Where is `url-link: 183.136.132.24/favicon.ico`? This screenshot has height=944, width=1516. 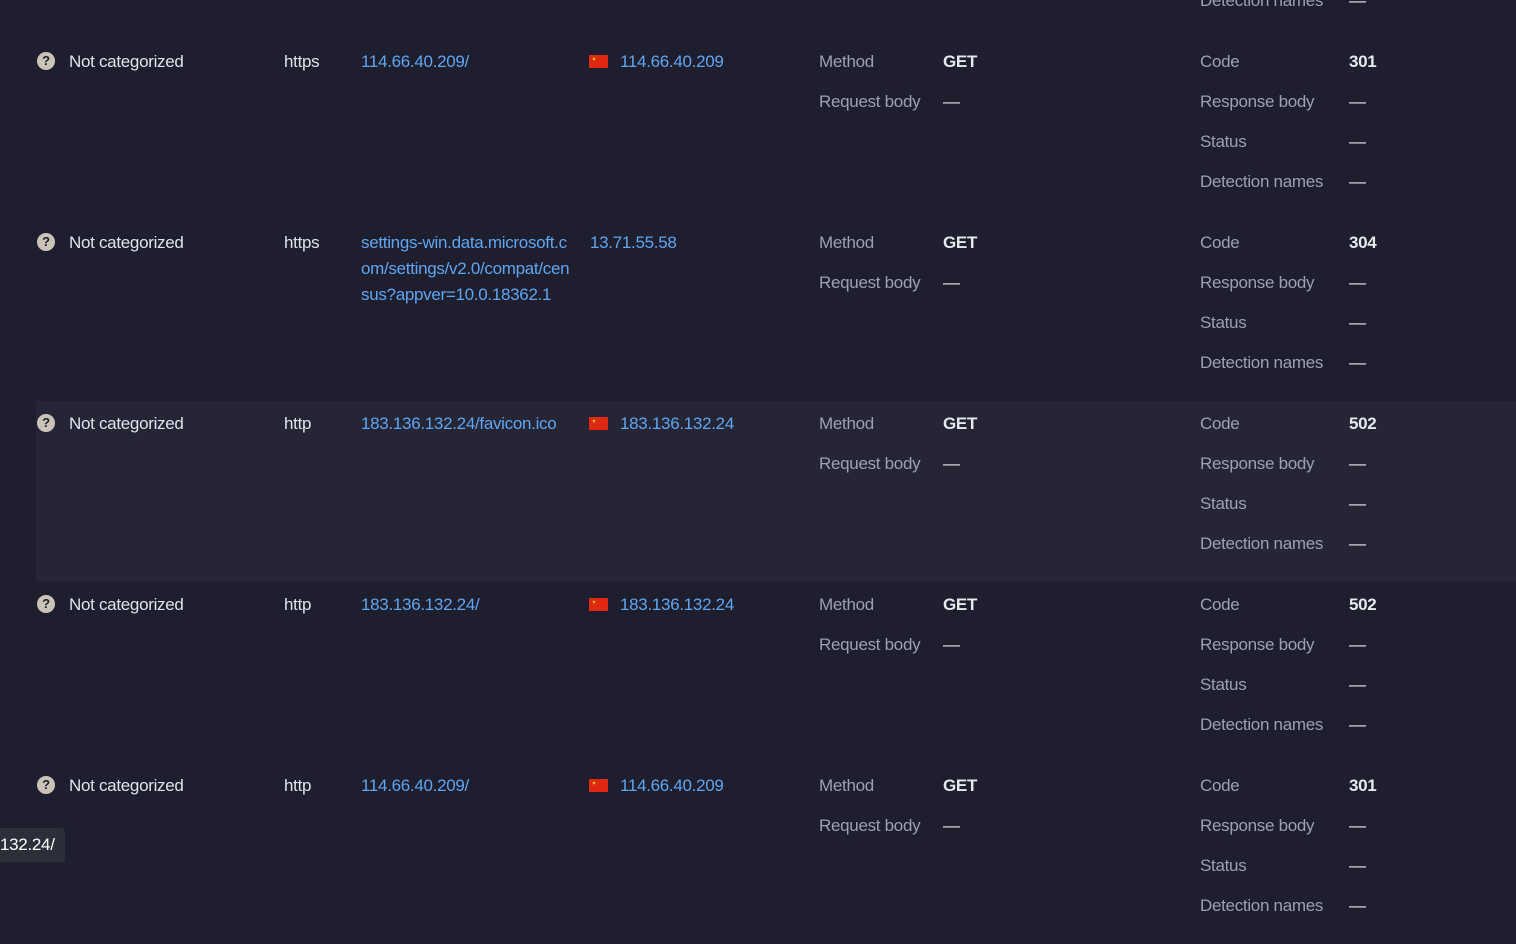 url-link: 183.136.132.24/favicon.ico is located at coordinates (459, 423).